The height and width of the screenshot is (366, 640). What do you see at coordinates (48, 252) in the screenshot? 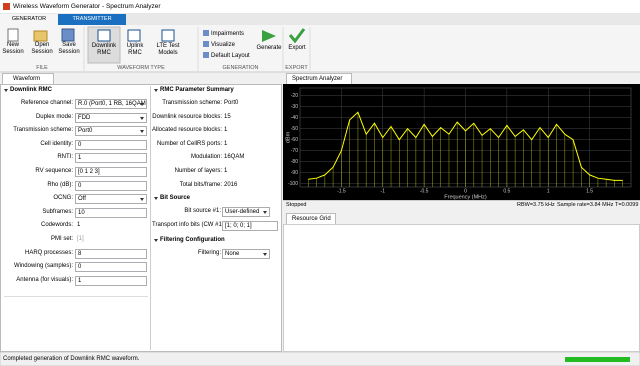
I see `field-label: HARQ processes:` at bounding box center [48, 252].